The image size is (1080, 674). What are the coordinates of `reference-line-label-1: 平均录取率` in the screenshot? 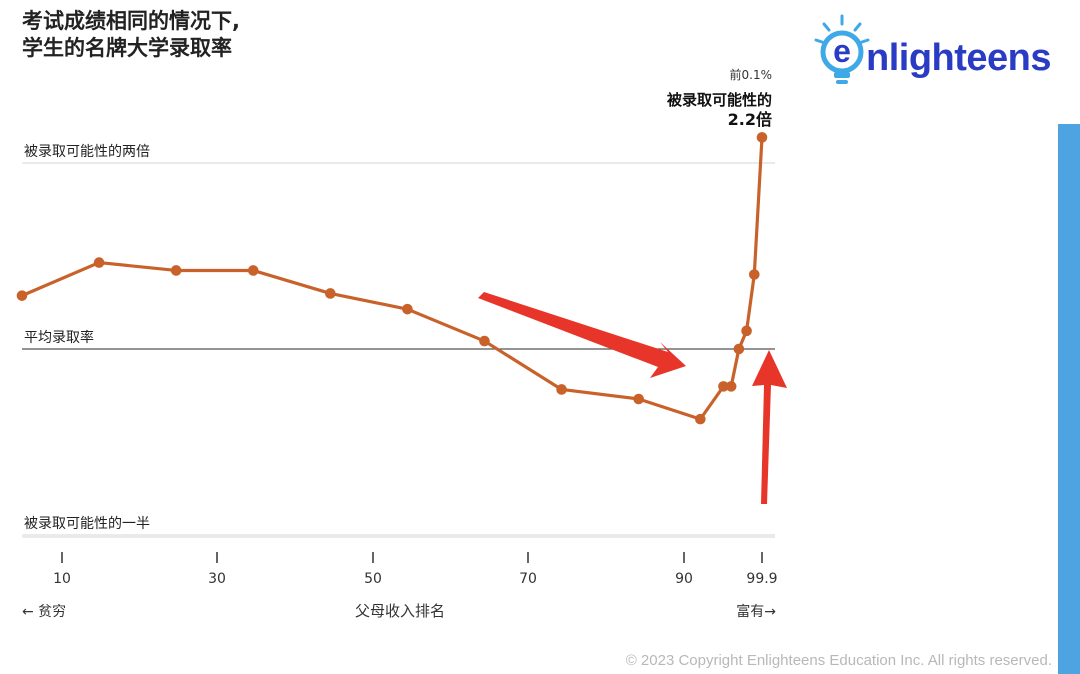 It's located at (59, 337).